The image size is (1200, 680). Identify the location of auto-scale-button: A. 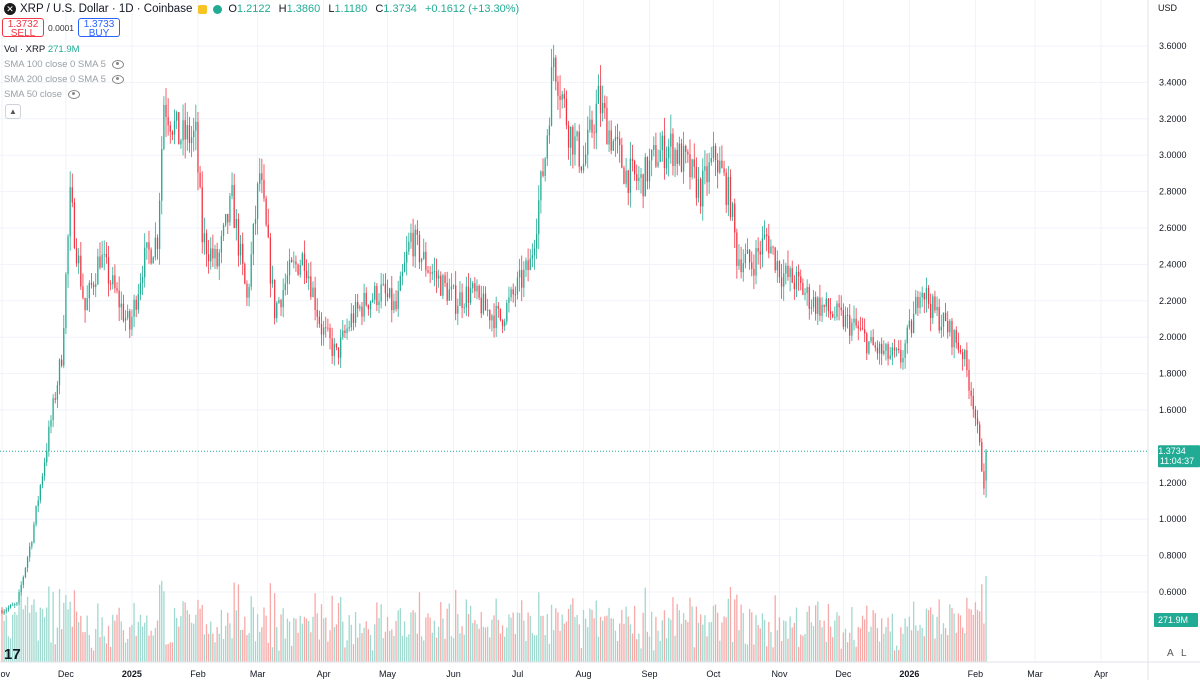
(1170, 653).